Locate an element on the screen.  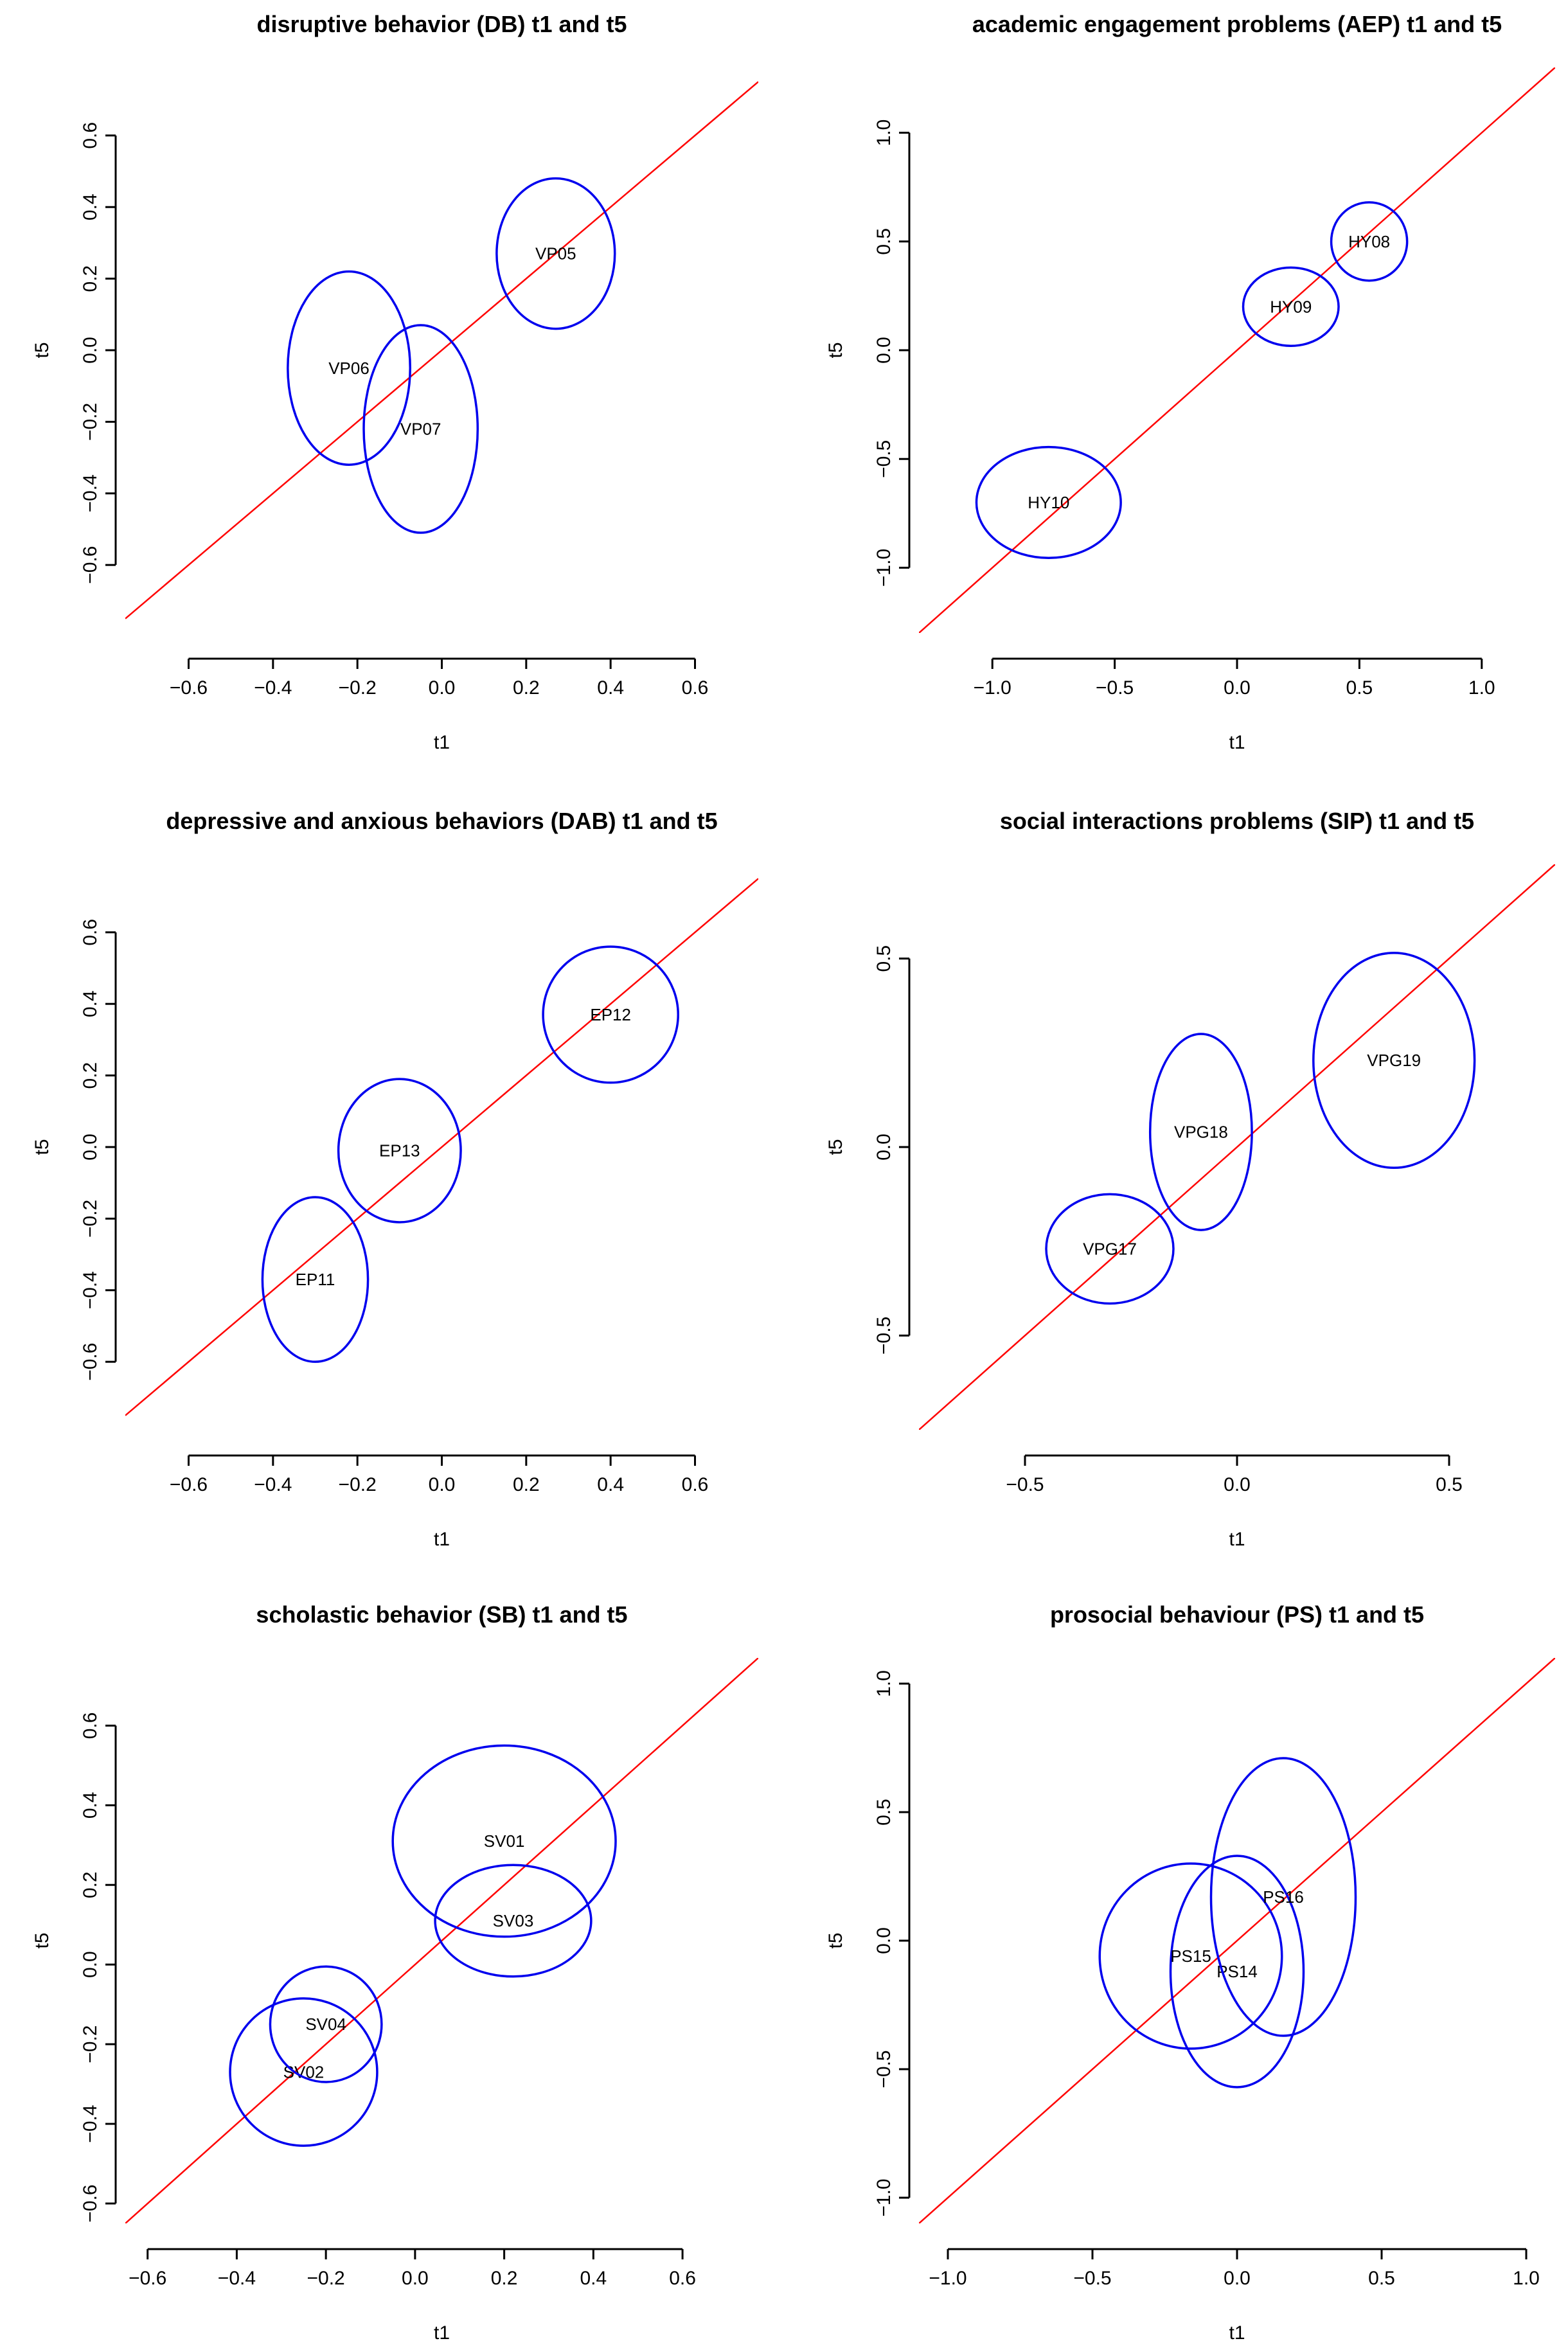
ellipse-label: EP13 is located at coordinates (399, 1151).